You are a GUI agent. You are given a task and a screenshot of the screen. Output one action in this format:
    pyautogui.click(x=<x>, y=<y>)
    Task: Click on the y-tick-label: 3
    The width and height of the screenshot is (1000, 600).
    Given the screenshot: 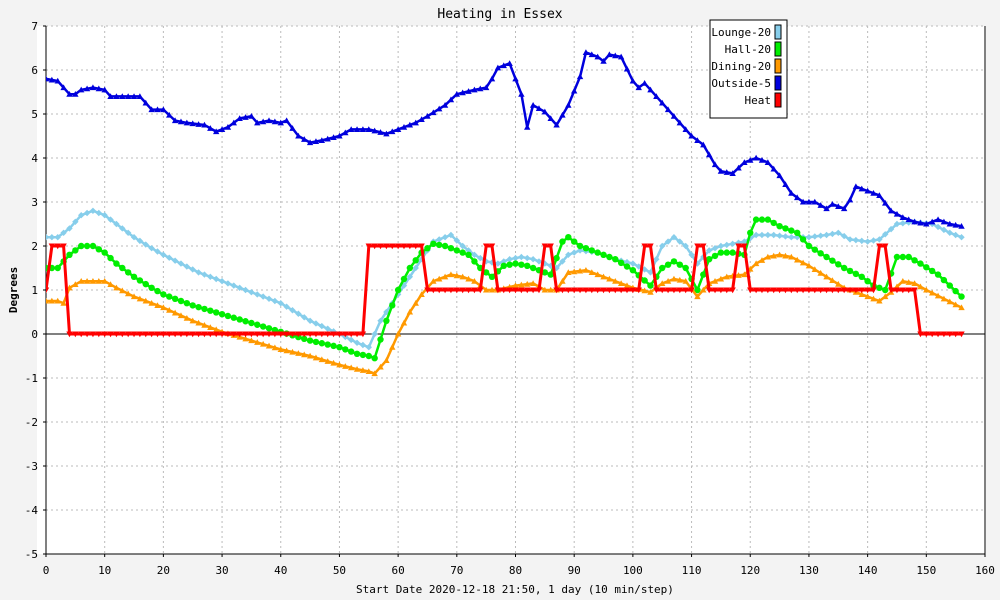 What is the action you would take?
    pyautogui.click(x=34, y=202)
    